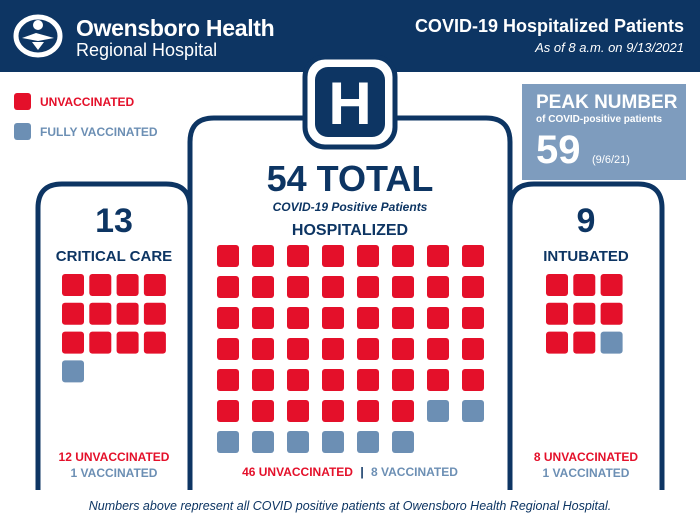 The image size is (700, 525). I want to click on peak-value: 59, so click(558, 150).